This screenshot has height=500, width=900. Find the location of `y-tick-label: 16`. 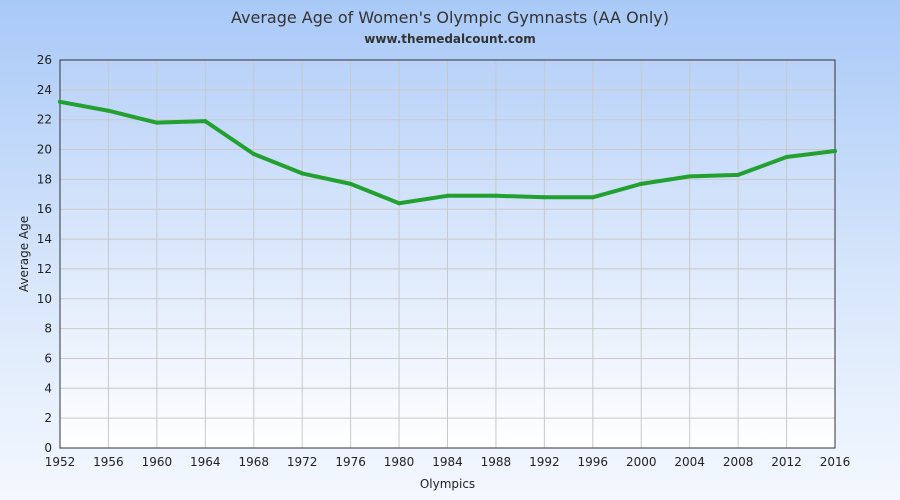

y-tick-label: 16 is located at coordinates (44, 209).